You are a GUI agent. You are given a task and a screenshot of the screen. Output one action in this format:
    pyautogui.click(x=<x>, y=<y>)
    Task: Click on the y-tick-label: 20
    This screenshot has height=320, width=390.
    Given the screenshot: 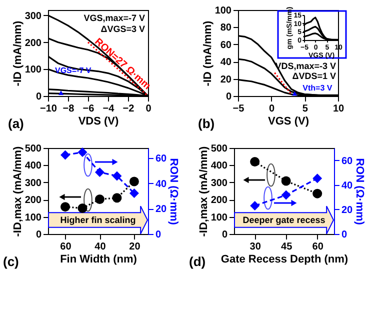 What is the action you would take?
    pyautogui.click(x=226, y=80)
    